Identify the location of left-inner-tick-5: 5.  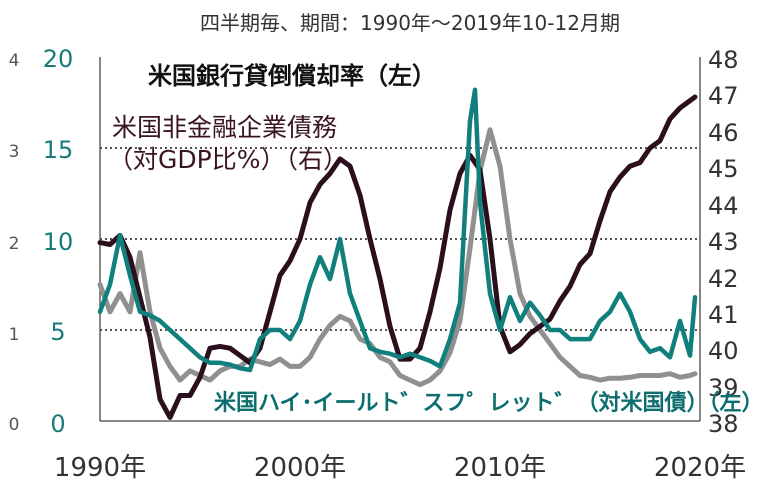
(57, 332).